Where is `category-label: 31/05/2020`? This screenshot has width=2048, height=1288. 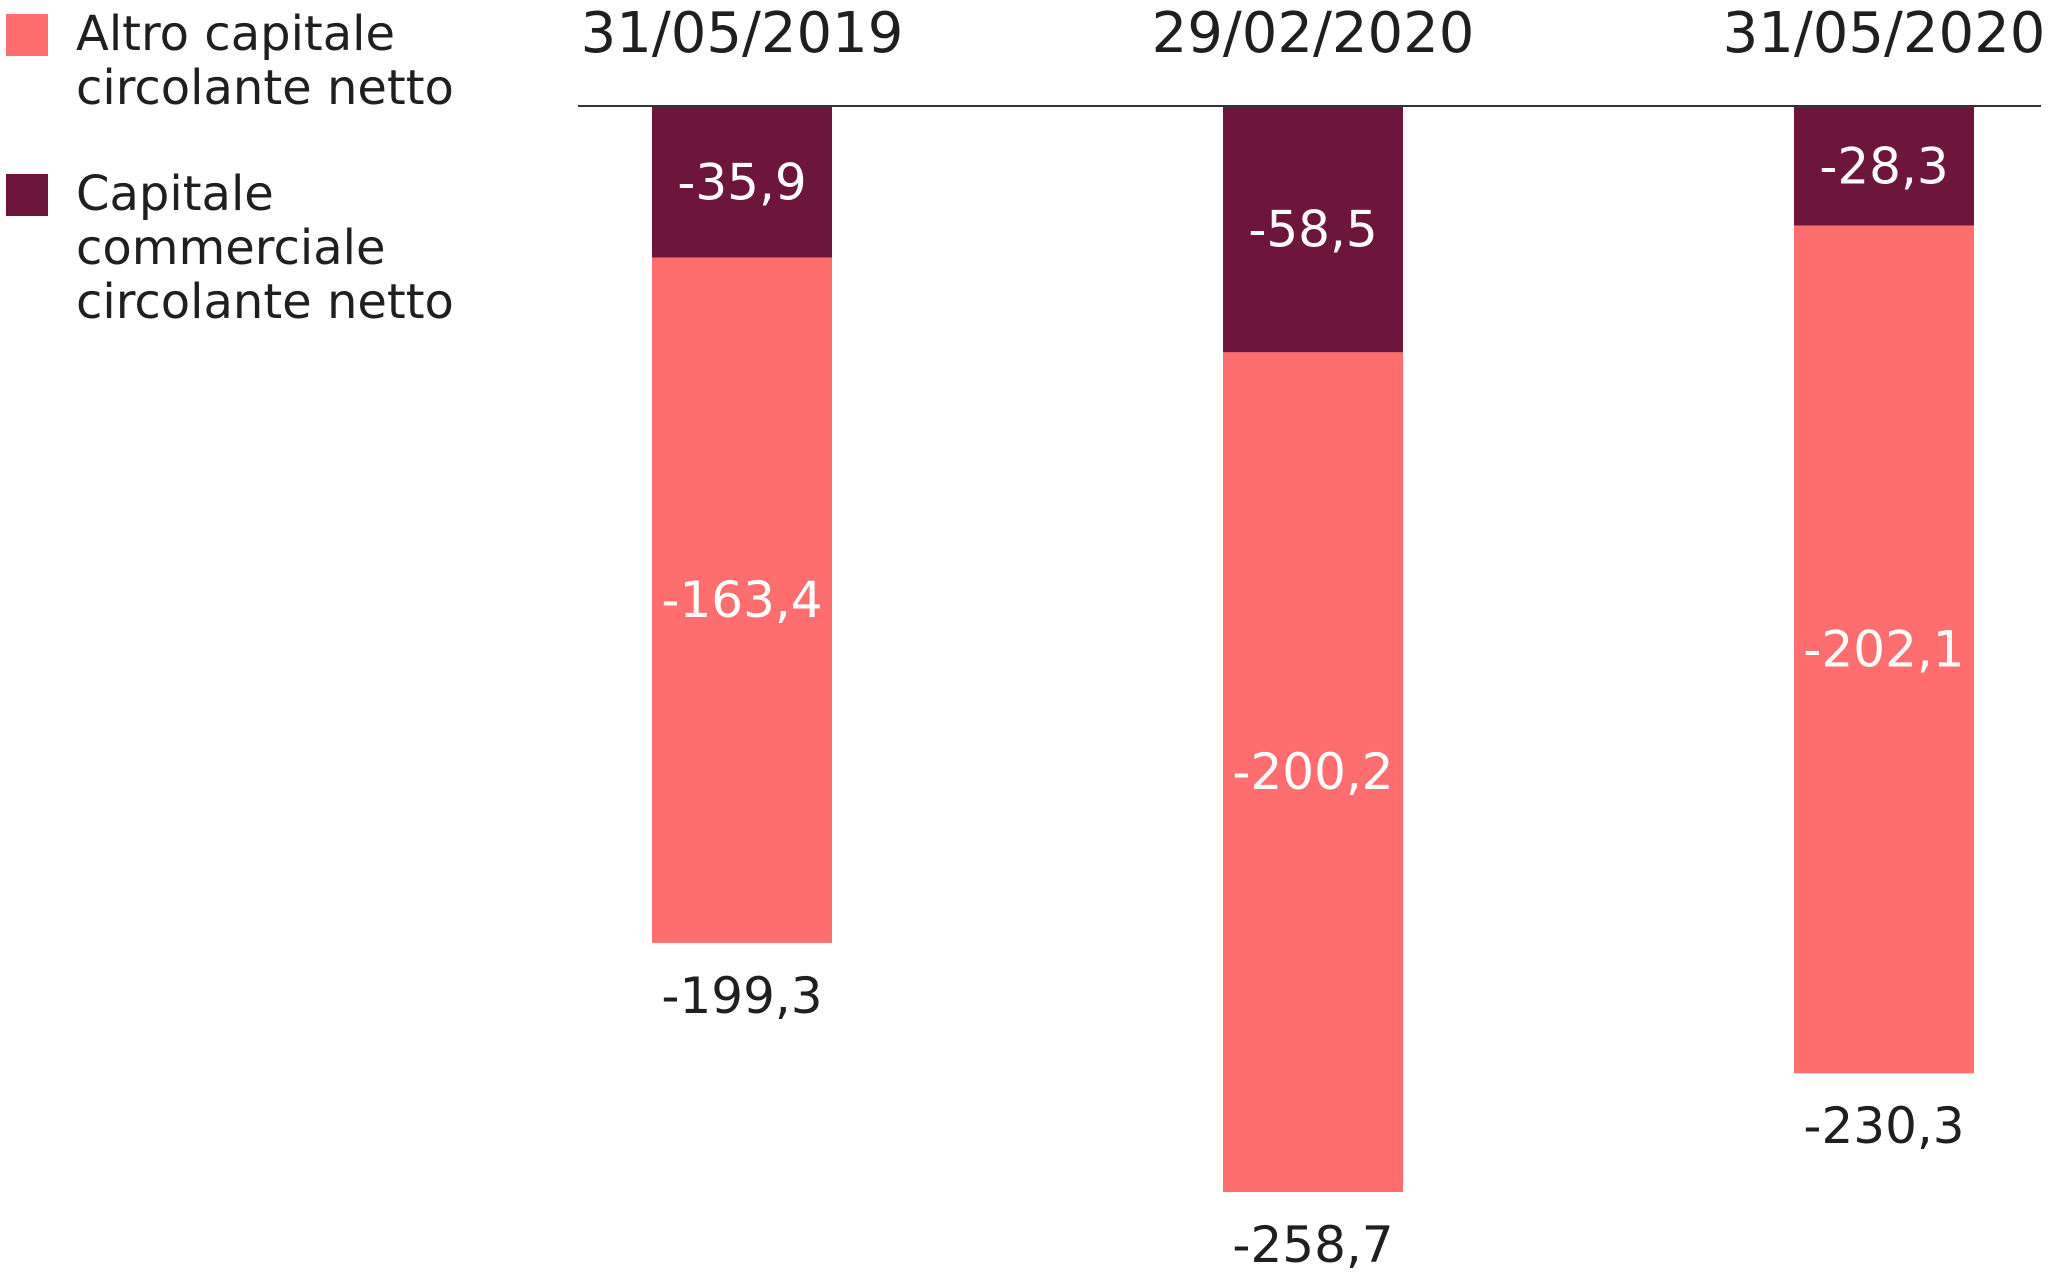
category-label: 31/05/2020 is located at coordinates (1884, 33).